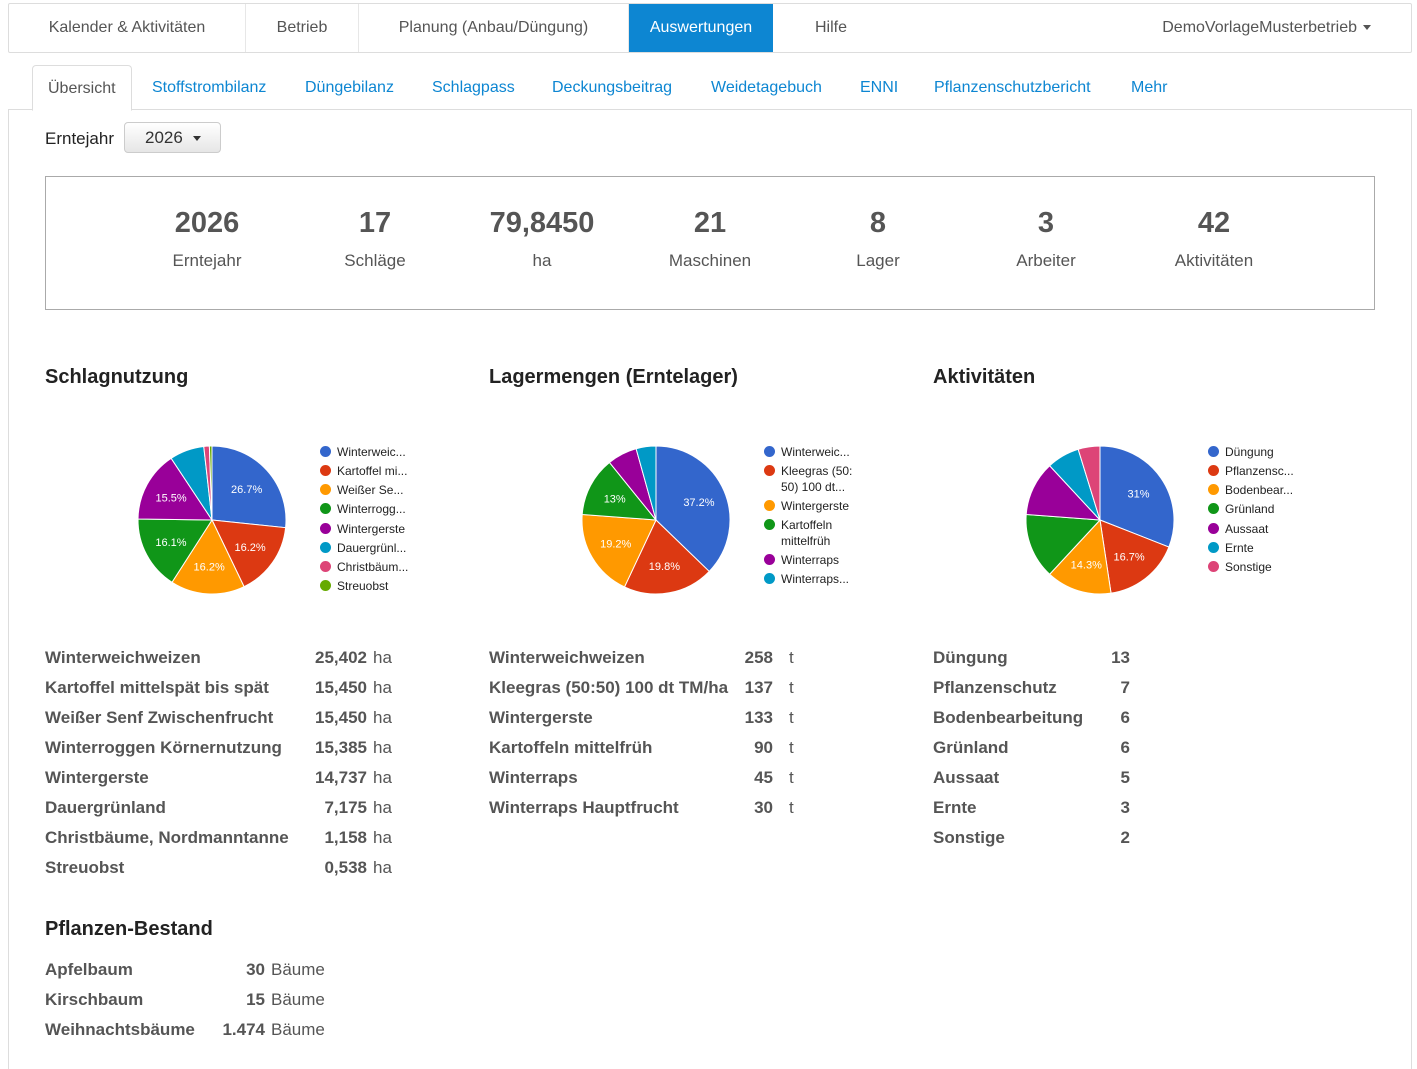  What do you see at coordinates (105, 807) in the screenshot?
I see `item-name: Dauergrünland` at bounding box center [105, 807].